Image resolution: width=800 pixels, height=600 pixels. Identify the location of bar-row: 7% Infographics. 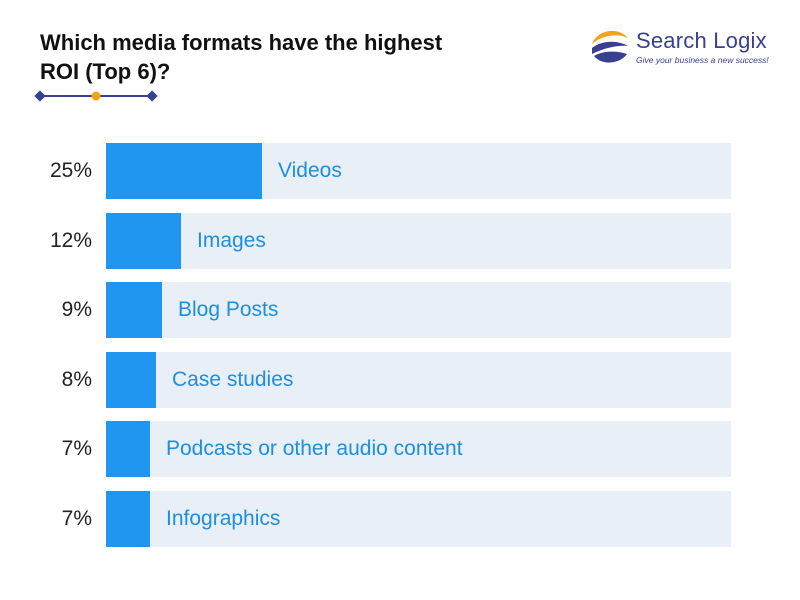
(400, 519).